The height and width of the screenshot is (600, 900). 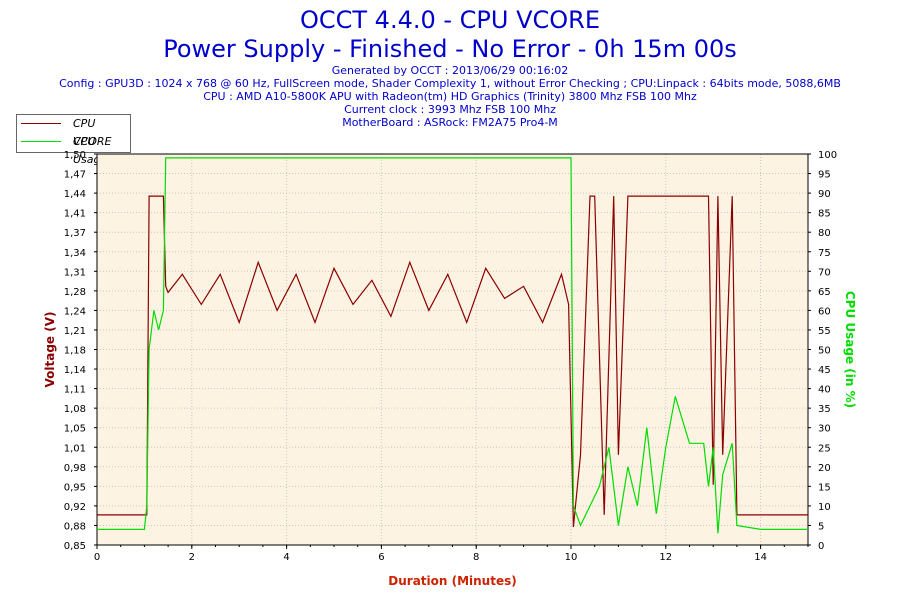 What do you see at coordinates (850, 349) in the screenshot?
I see `y2-axis-label: CPU Usage (in %)` at bounding box center [850, 349].